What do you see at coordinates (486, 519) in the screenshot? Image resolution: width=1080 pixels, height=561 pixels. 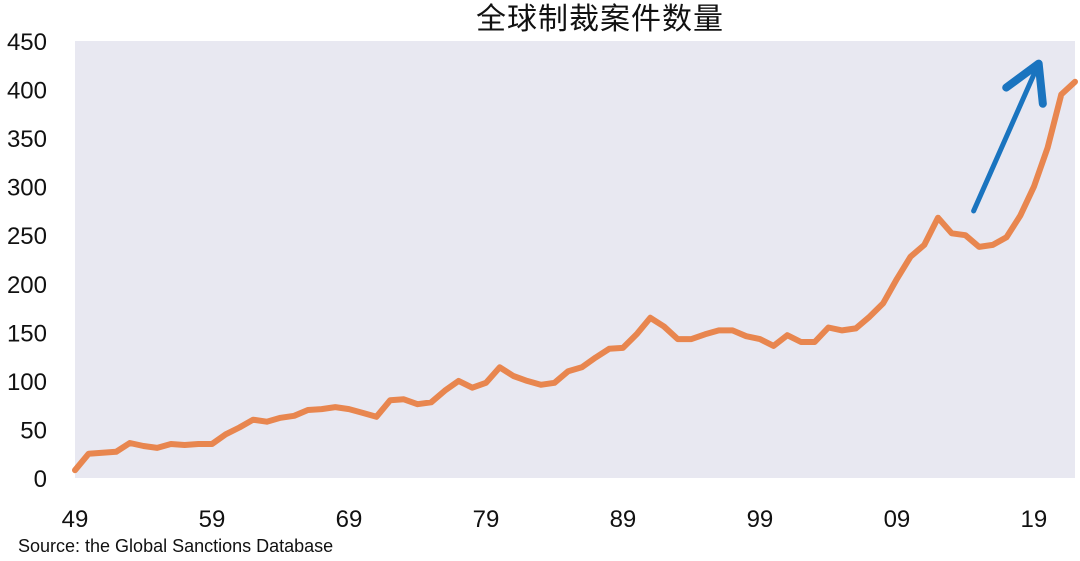 I see `x-tick-label: 79` at bounding box center [486, 519].